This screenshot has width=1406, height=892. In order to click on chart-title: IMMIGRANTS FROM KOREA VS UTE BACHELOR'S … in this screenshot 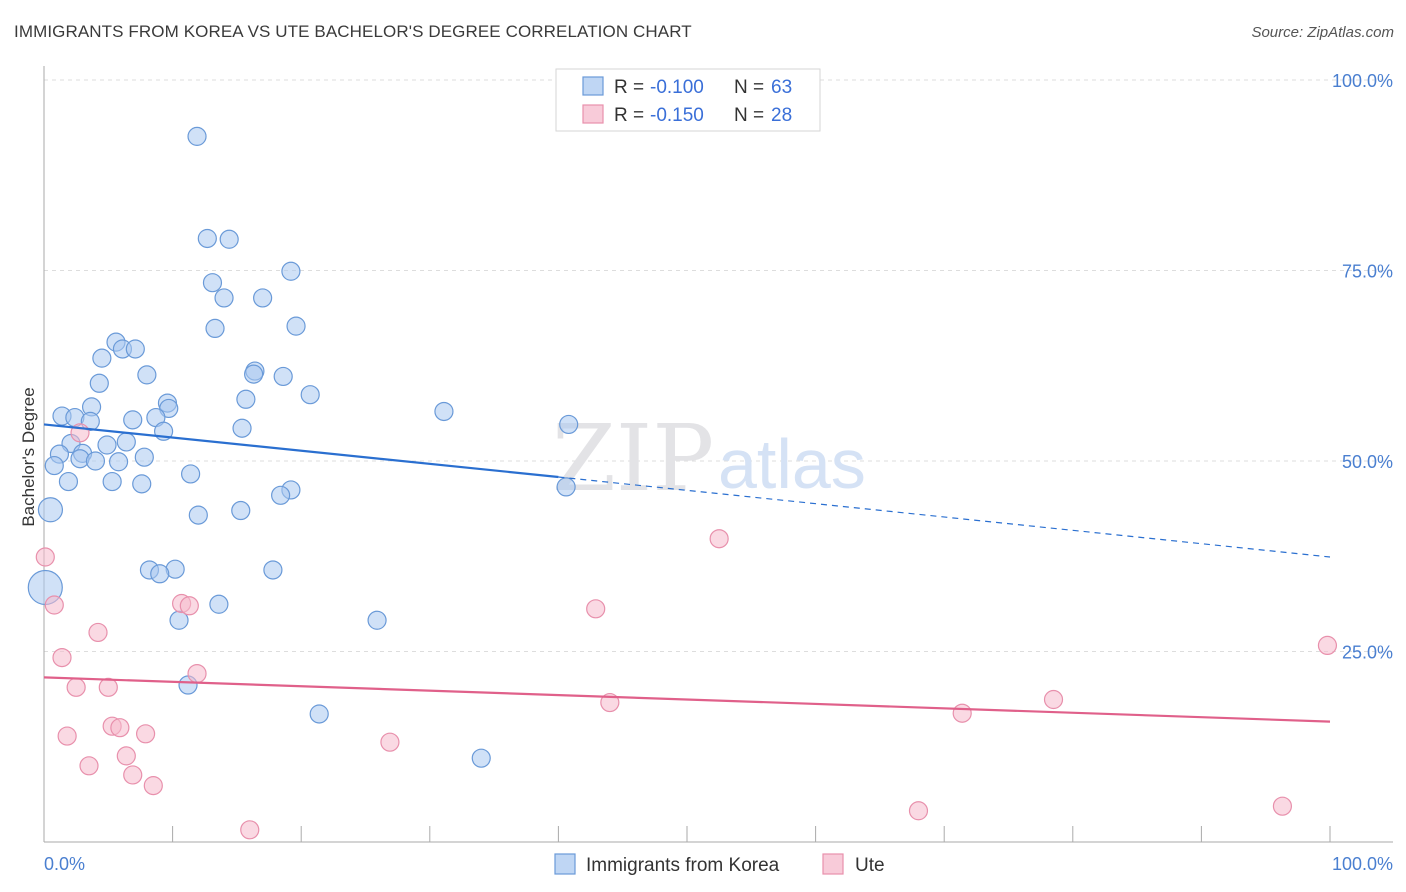, I will do `click(353, 31)`.